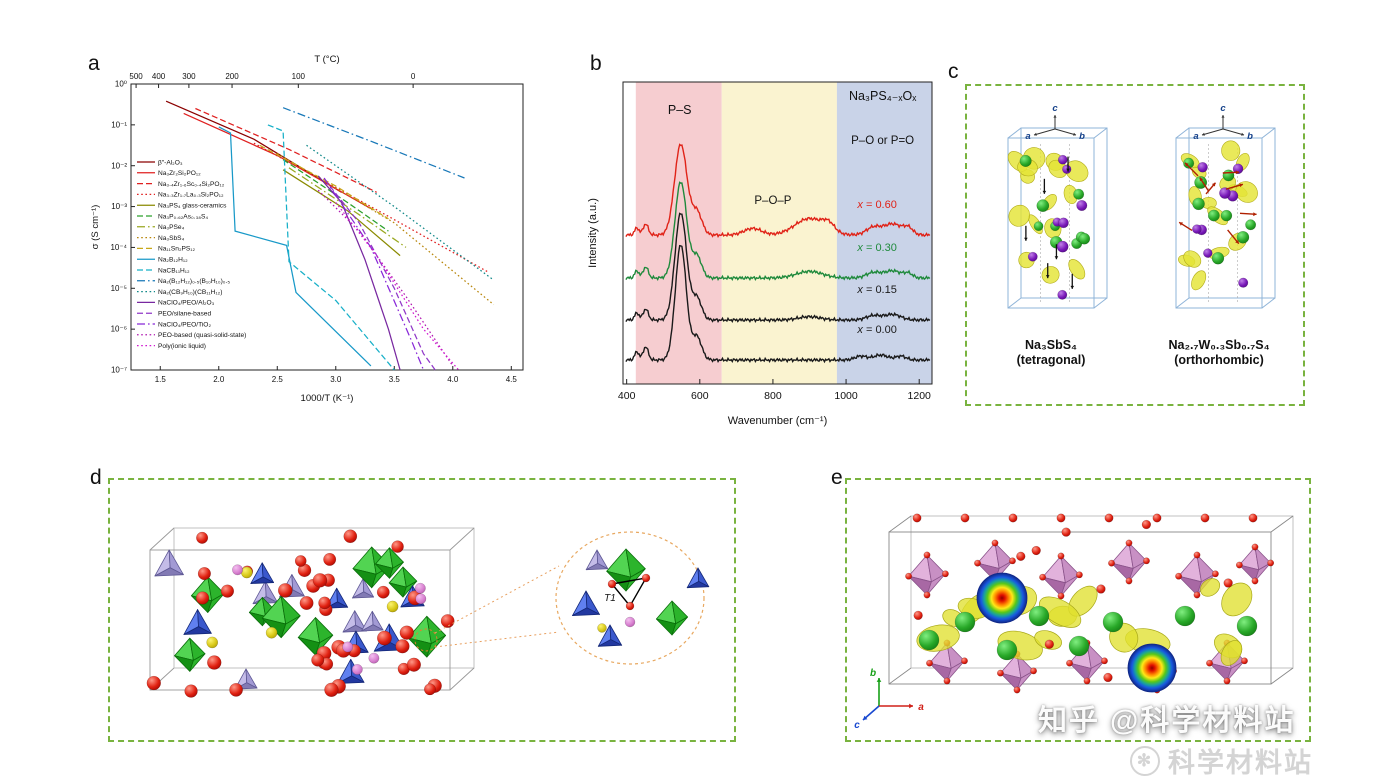 This screenshot has height=782, width=1384. What do you see at coordinates (1027, 136) in the screenshot?
I see `axis-label-a: a` at bounding box center [1027, 136].